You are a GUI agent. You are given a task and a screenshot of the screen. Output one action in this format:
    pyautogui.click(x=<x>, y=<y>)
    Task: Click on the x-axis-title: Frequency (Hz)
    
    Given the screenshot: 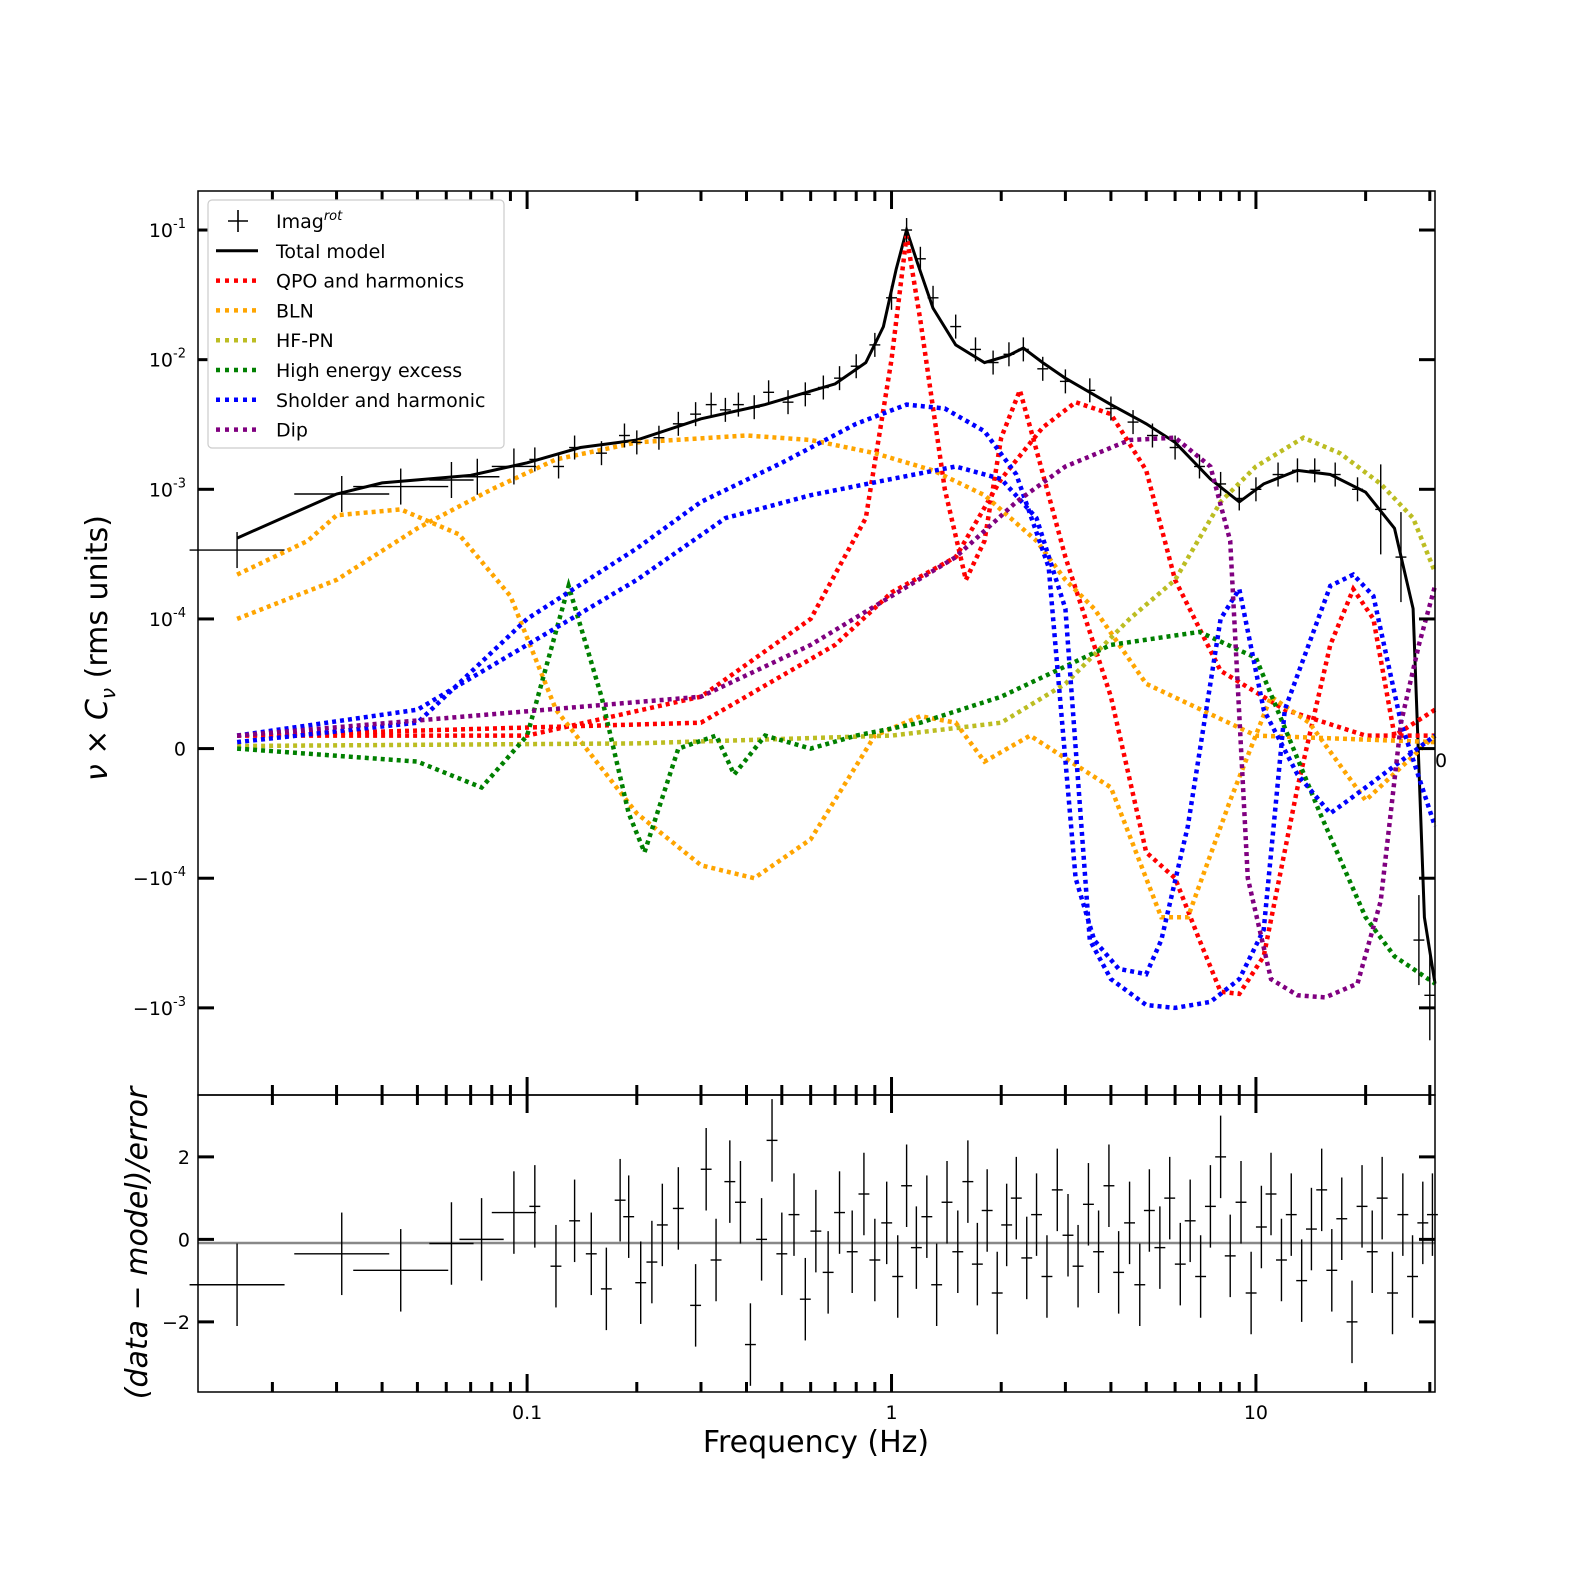 What is the action you would take?
    pyautogui.click(x=816, y=1442)
    